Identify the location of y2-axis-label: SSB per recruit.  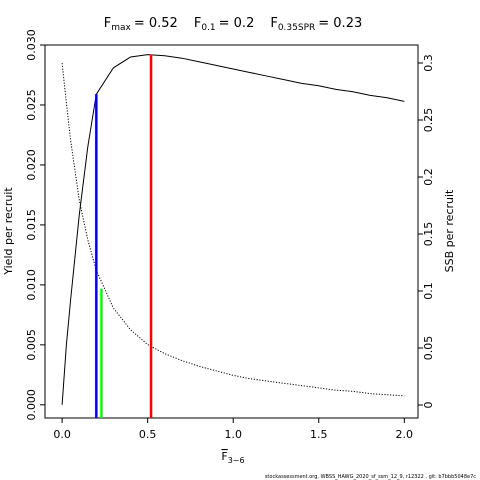
(449, 230).